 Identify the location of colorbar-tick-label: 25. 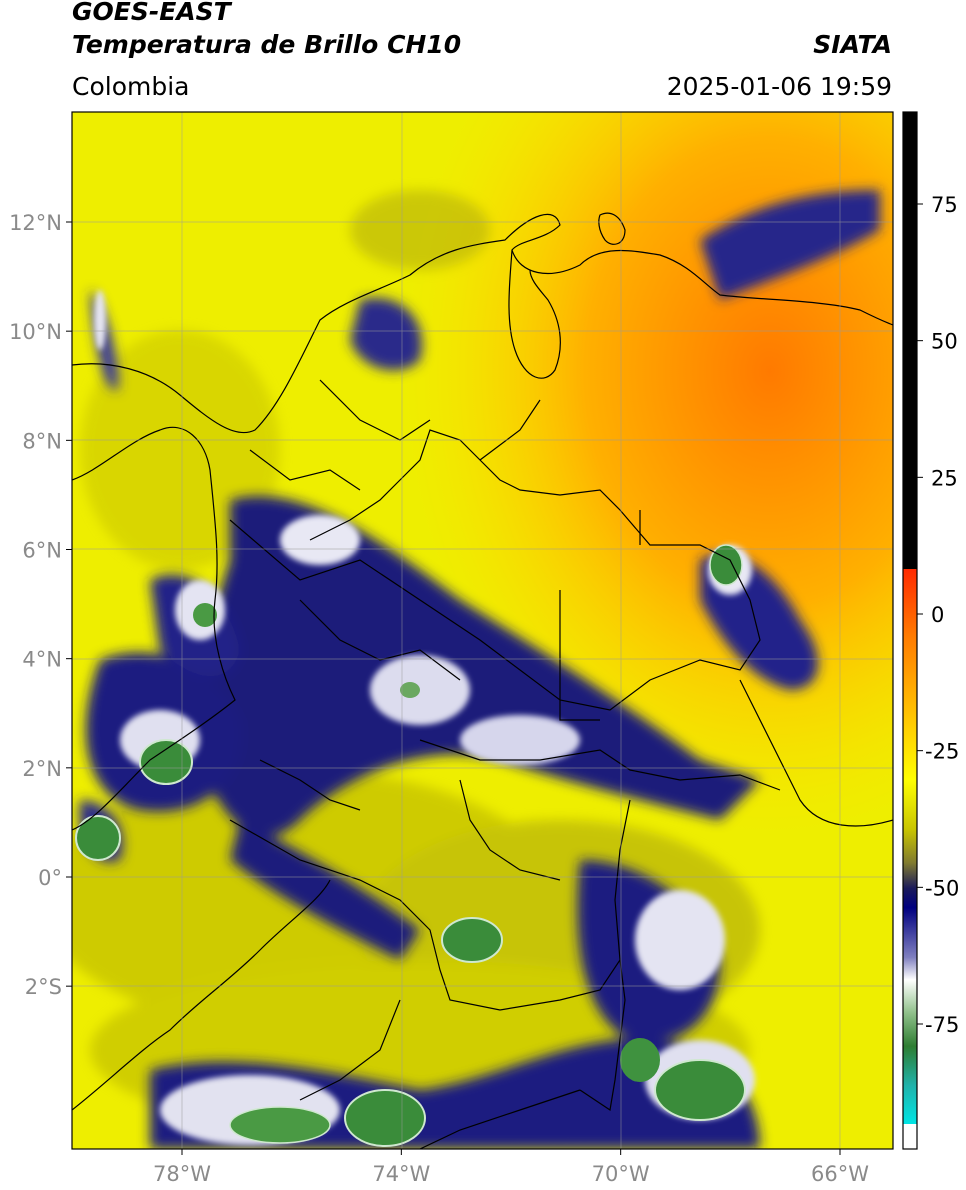
(944, 478).